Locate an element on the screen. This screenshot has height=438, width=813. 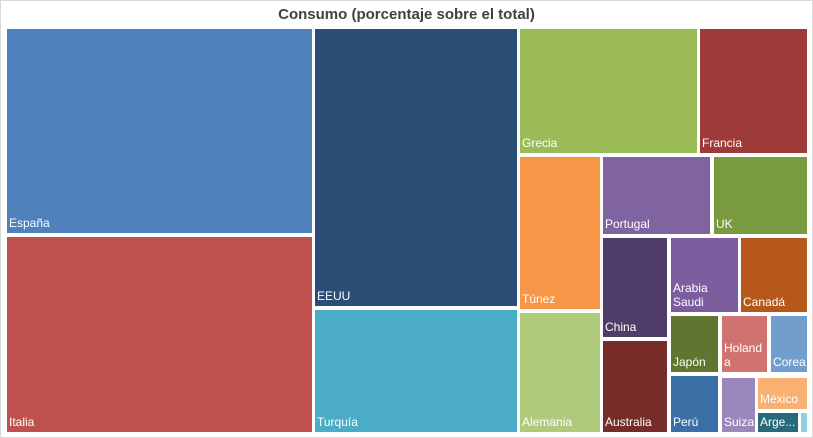
treemap-tile-arabia-saudi: Arabia Saudi is located at coordinates (704, 275).